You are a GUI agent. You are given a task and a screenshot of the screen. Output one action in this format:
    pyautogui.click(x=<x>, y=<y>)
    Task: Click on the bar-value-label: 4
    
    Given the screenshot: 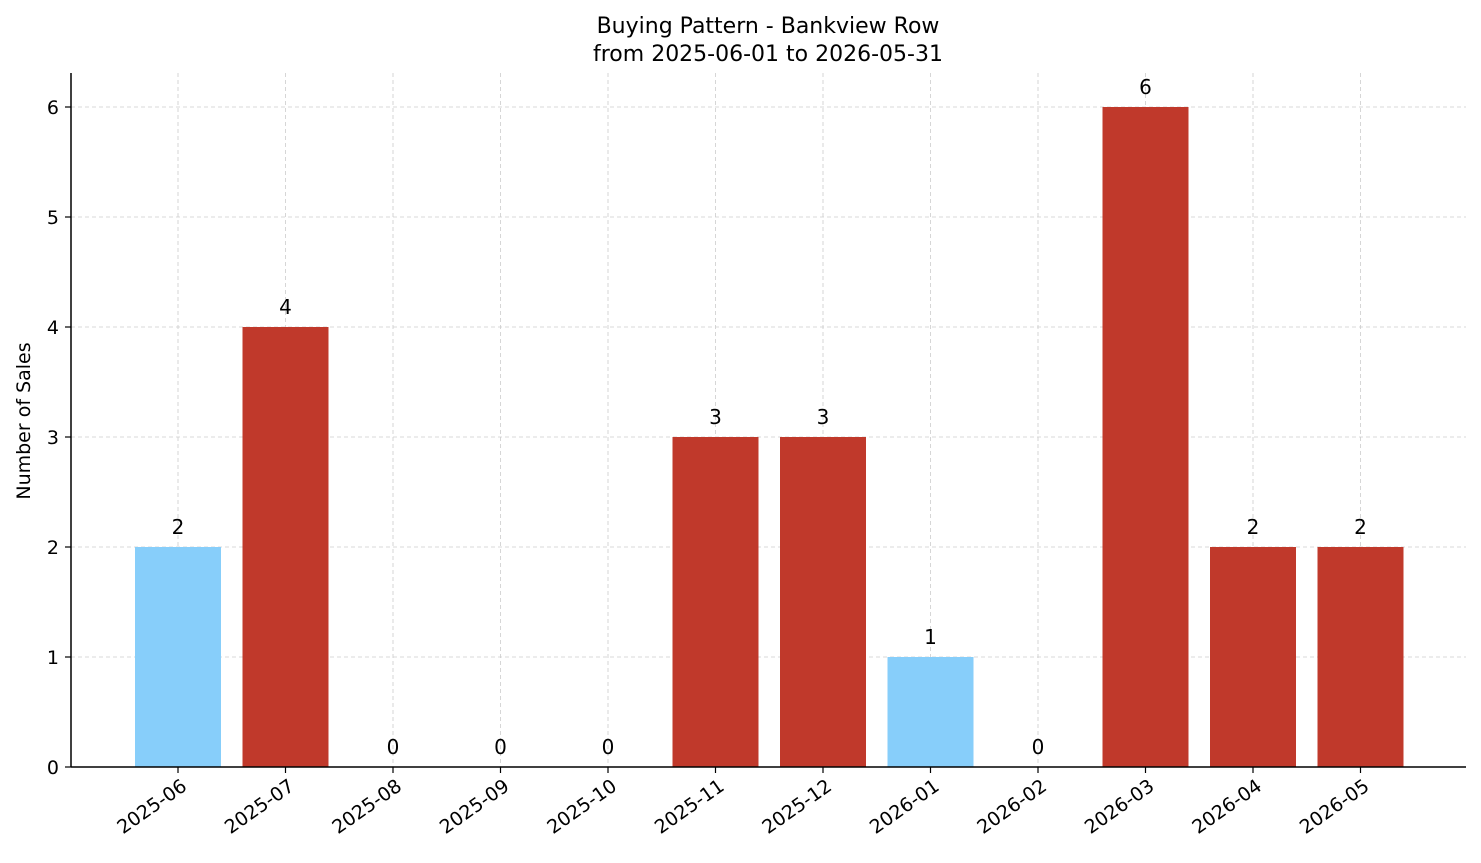 What is the action you would take?
    pyautogui.click(x=285, y=307)
    